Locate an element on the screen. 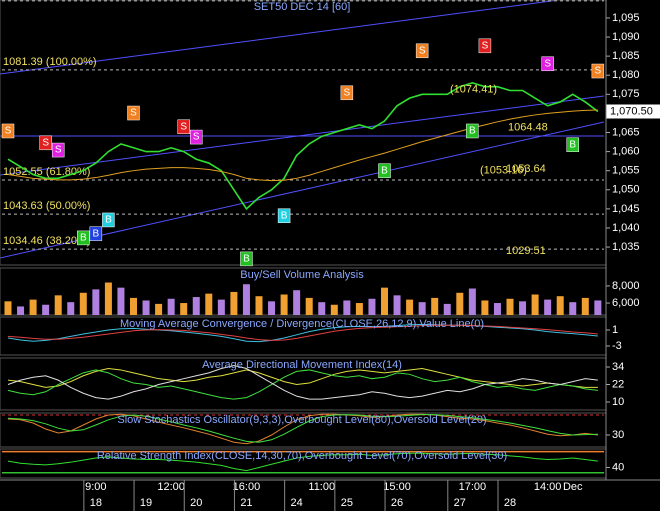 This screenshot has width=660, height=511. y-tick-label: 1,065 is located at coordinates (626, 132).